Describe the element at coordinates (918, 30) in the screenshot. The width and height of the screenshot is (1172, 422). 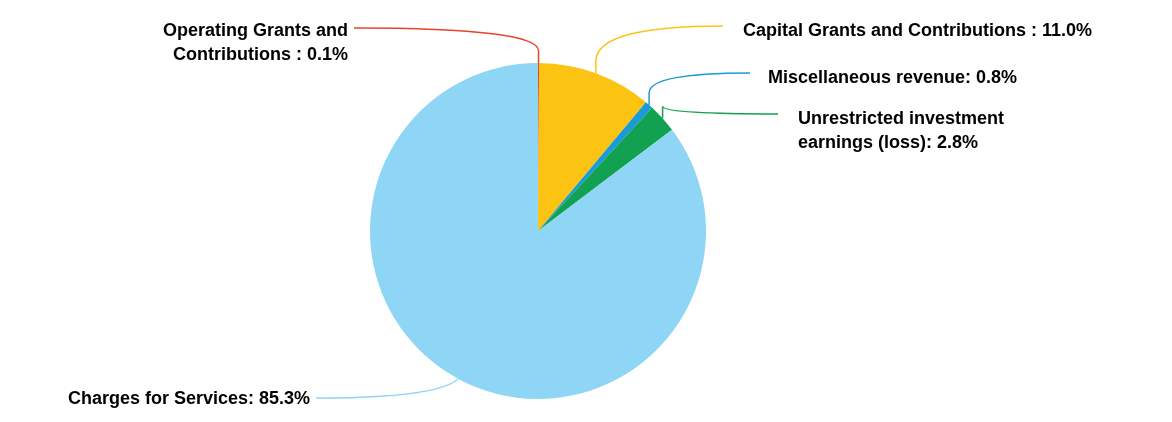
I see `slice-label: Capital Grants and Contributions : 11.0%` at that location.